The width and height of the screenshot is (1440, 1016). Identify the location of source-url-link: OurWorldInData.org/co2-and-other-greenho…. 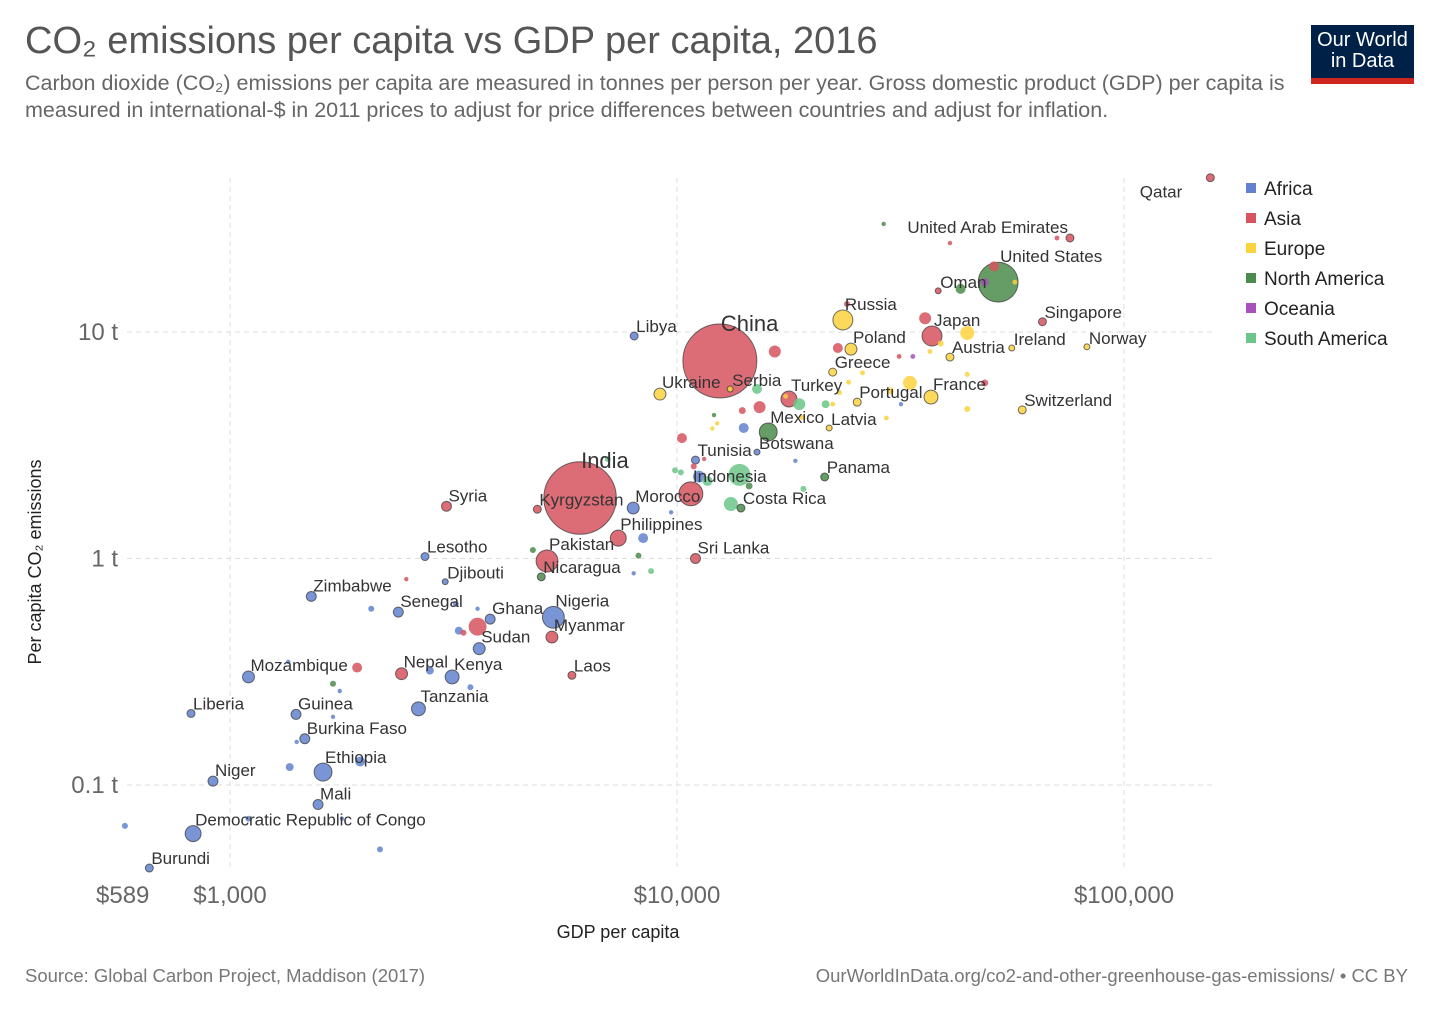
(1111, 975).